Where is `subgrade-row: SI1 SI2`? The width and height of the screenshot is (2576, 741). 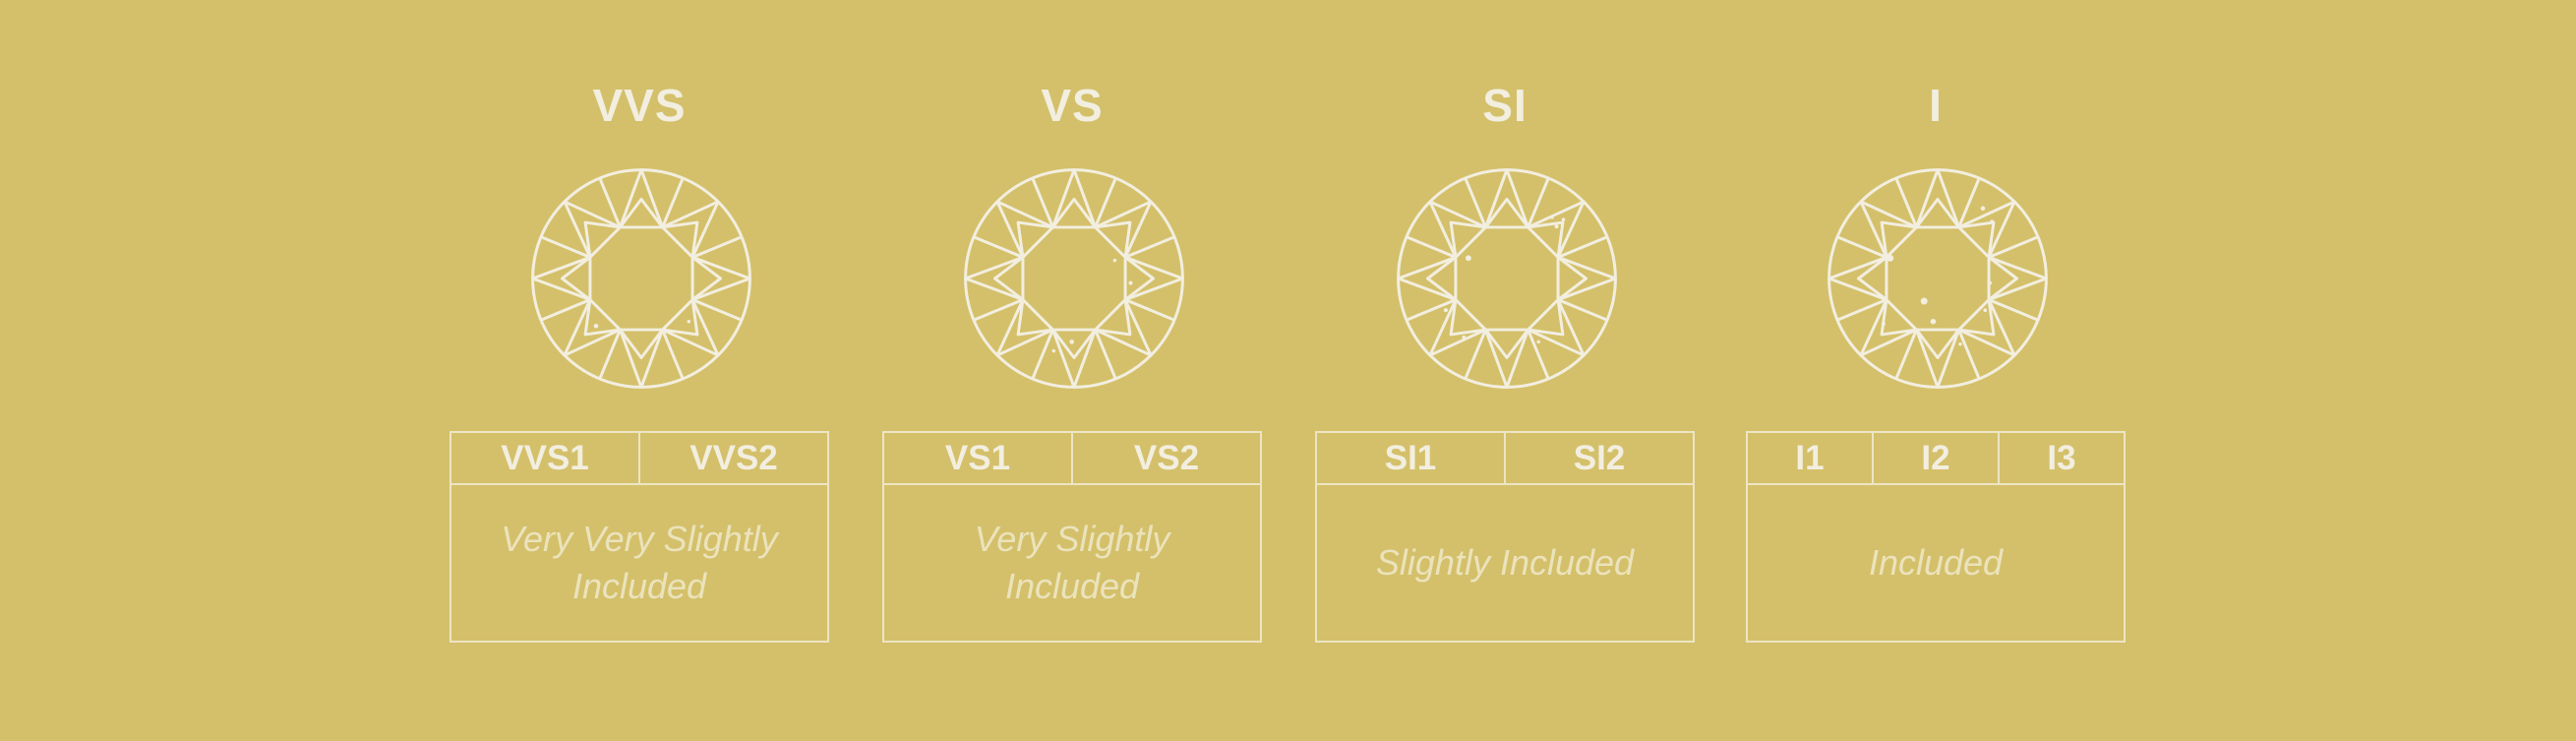
subgrade-row: SI1 SI2 is located at coordinates (1505, 459).